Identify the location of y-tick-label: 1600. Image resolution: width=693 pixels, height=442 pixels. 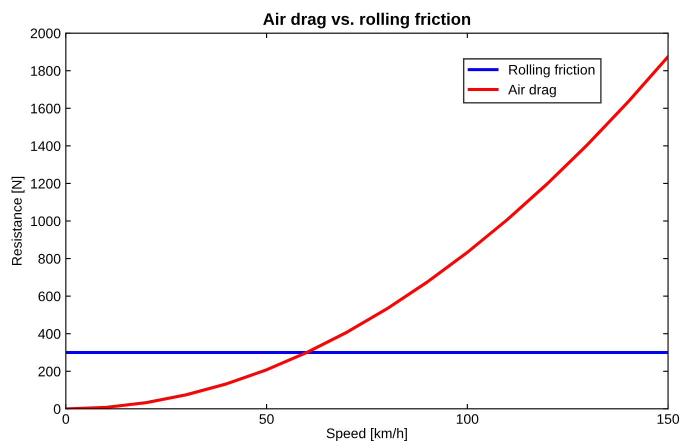
(45, 109).